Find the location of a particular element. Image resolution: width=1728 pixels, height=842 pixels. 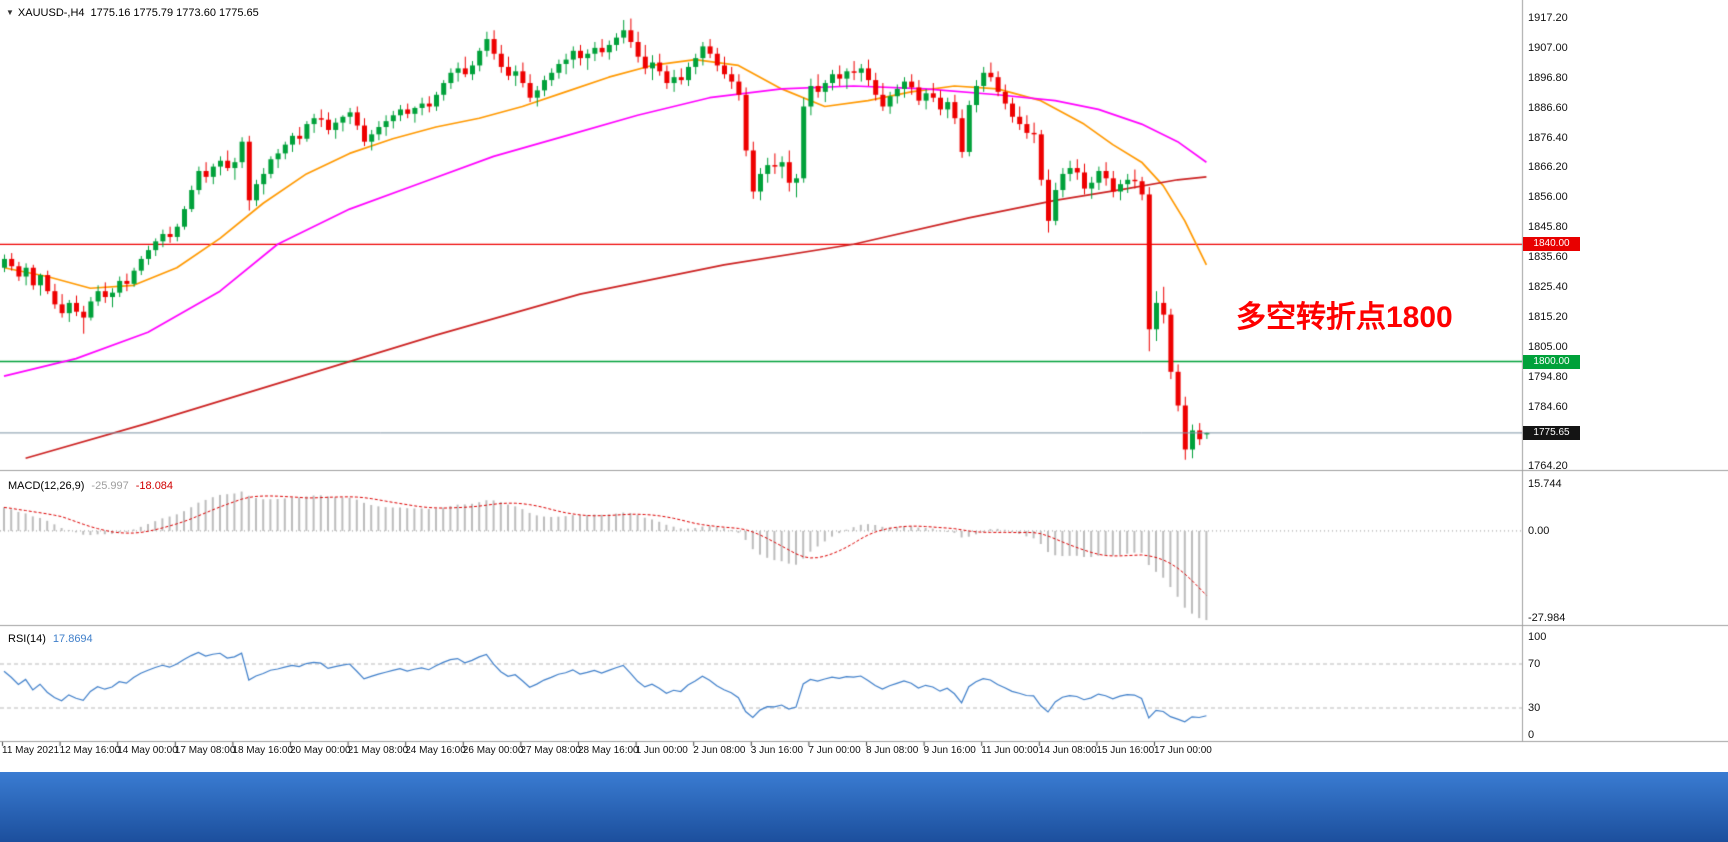

price-axis-label: 1917.20 is located at coordinates (1548, 17).